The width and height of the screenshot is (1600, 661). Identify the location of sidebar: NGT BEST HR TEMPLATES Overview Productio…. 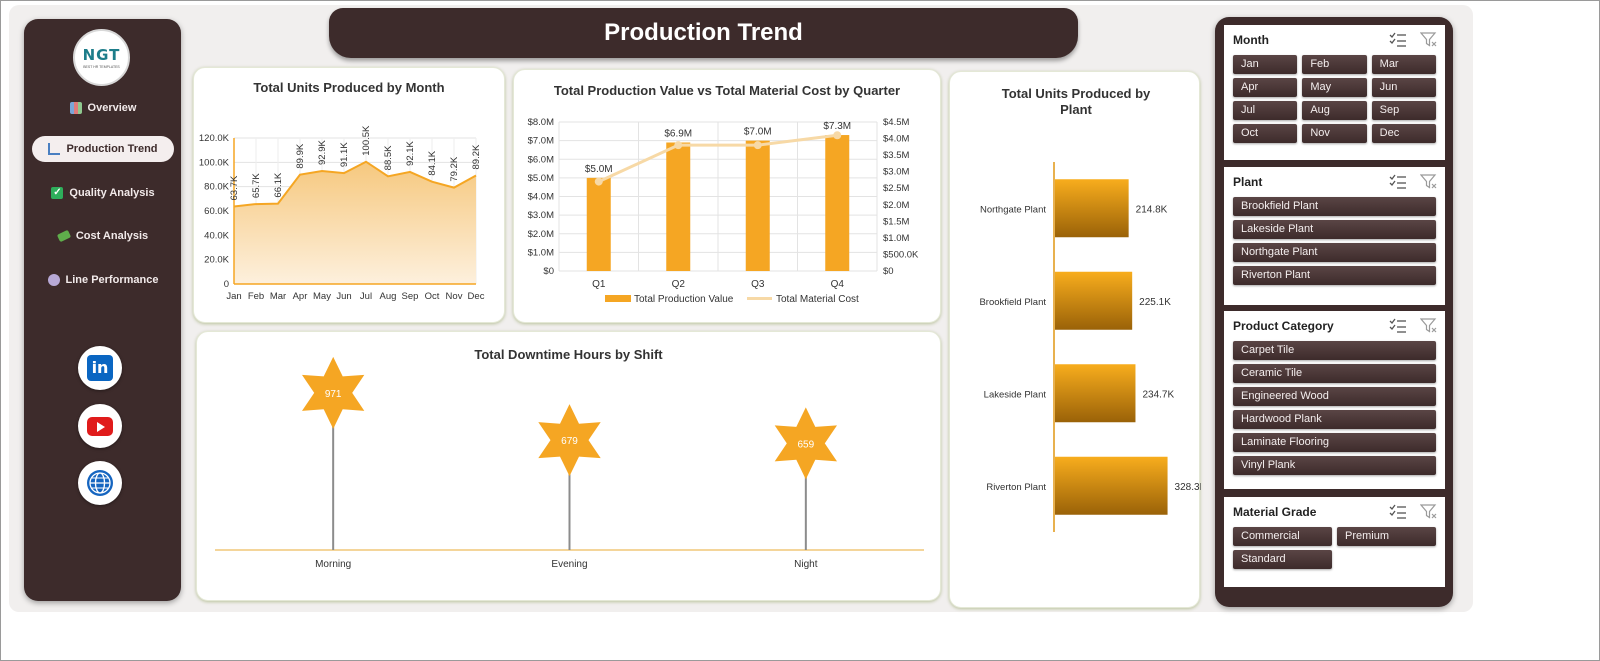
(102, 310).